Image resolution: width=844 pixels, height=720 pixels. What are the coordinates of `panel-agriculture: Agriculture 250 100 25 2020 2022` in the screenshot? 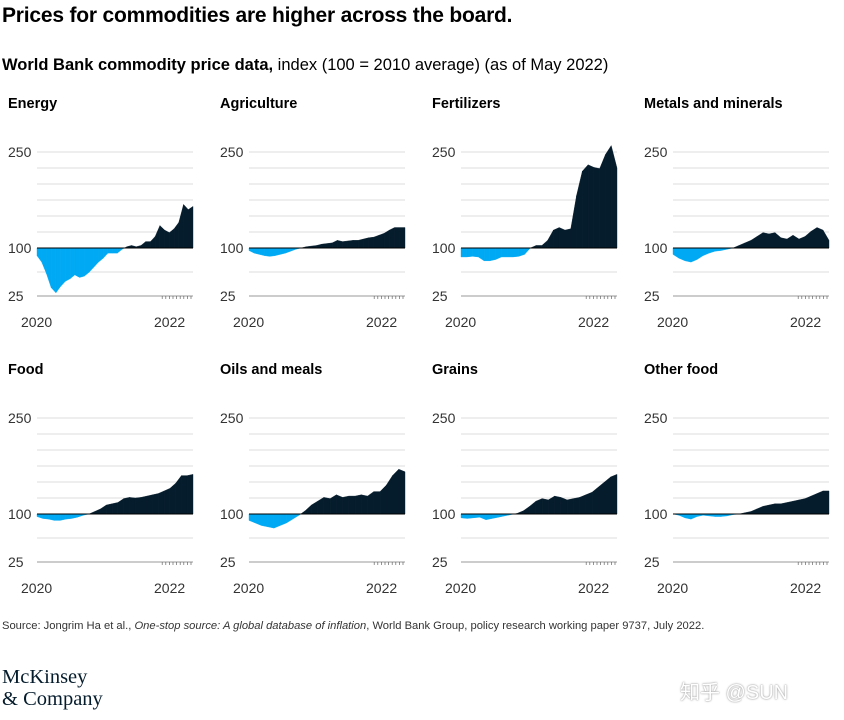 It's located at (312, 216).